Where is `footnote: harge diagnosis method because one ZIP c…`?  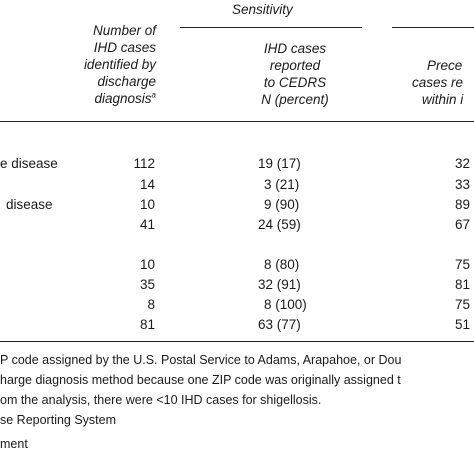
footnote: harge diagnosis method because one ZIP c… is located at coordinates (200, 380).